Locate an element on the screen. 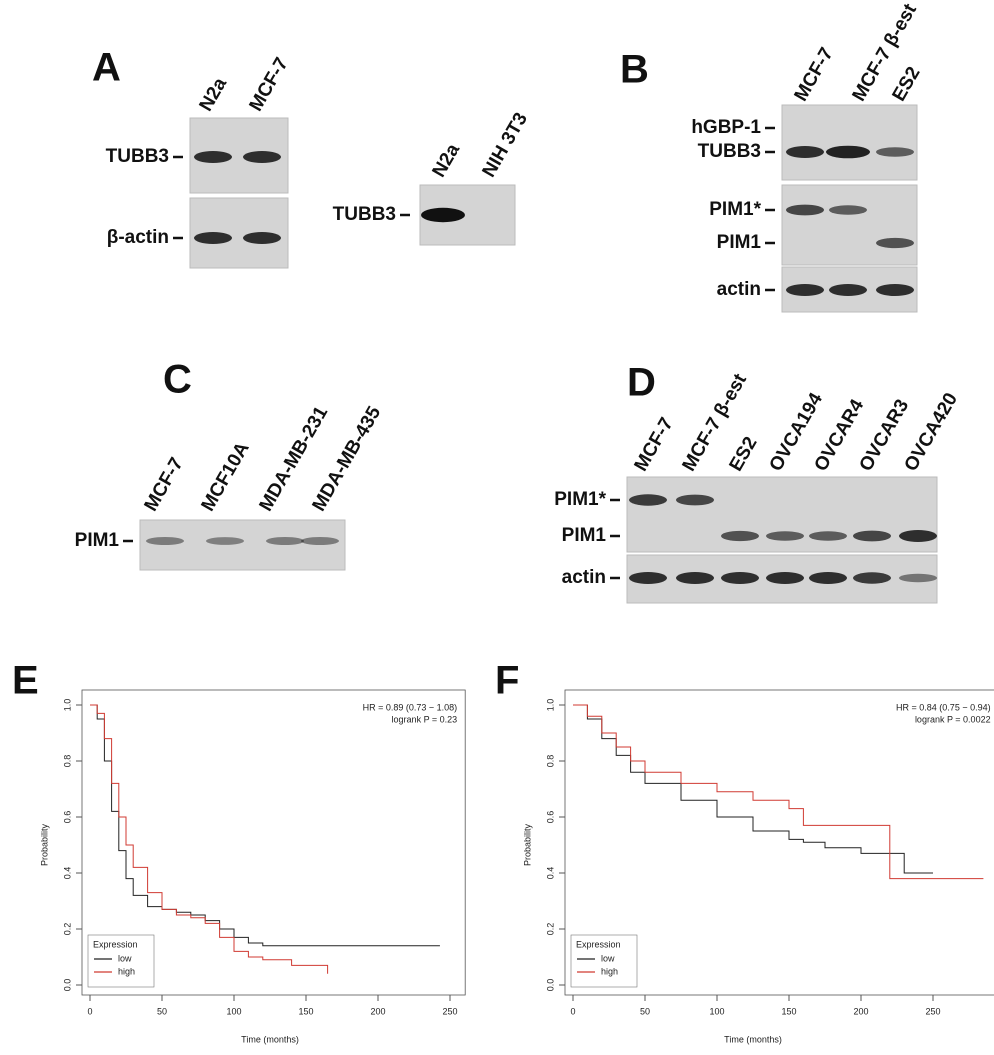  row-label: β-actin is located at coordinates (138, 237).